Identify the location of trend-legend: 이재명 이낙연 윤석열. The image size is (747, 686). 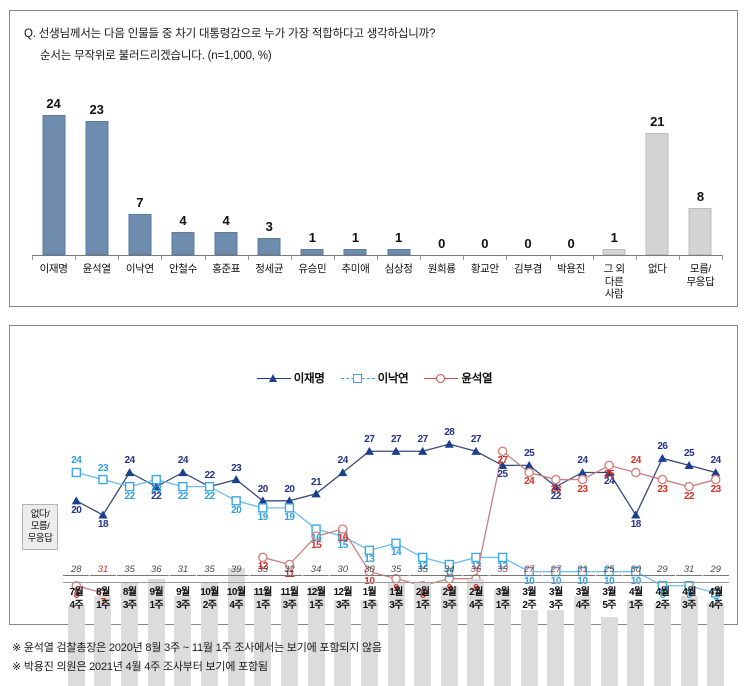
(374, 378).